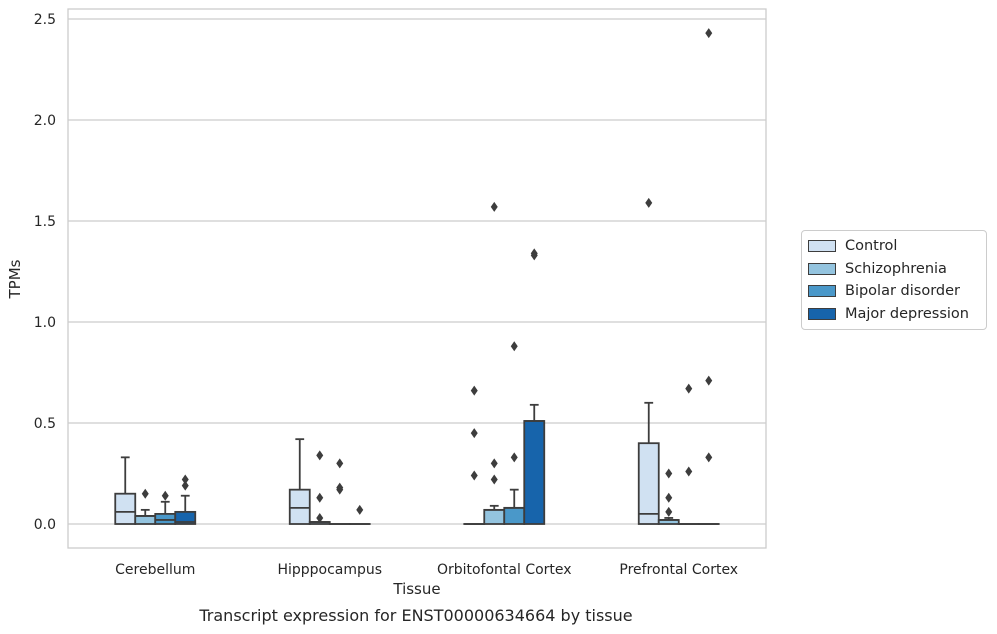 This screenshot has height=634, width=997. What do you see at coordinates (907, 313) in the screenshot?
I see `legend-label: Major depression` at bounding box center [907, 313].